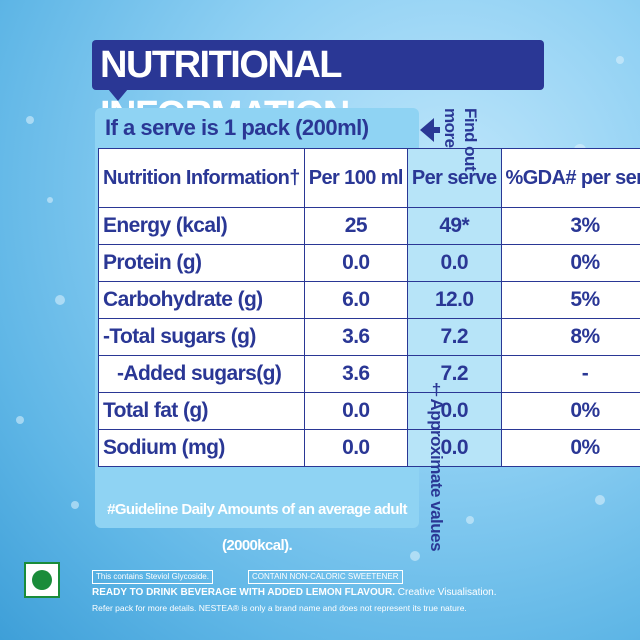 This screenshot has width=640, height=640. I want to click on header-nutrition-info: Nutrition Information†, so click(201, 178).